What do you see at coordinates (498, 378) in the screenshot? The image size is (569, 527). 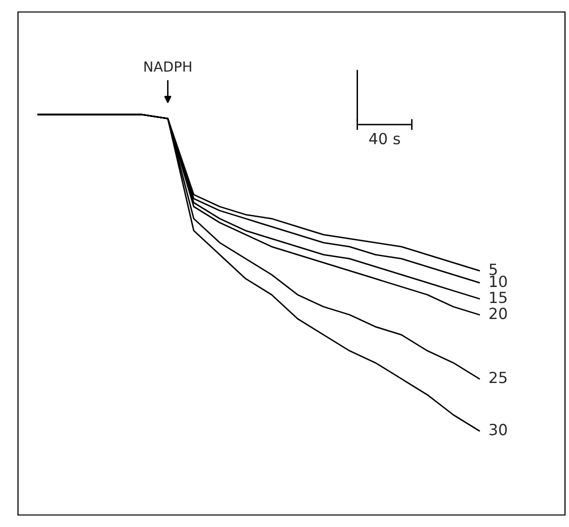 I see `series-label: 25` at bounding box center [498, 378].